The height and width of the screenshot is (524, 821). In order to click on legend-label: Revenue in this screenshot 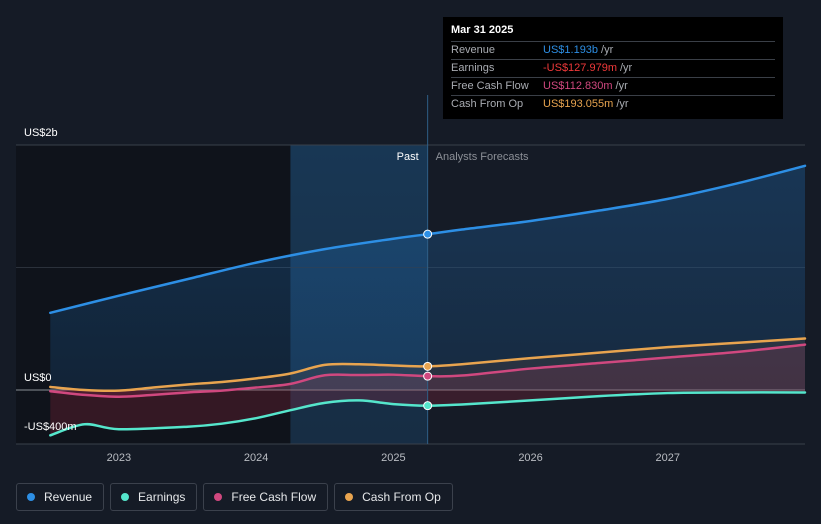, I will do `click(68, 497)`.